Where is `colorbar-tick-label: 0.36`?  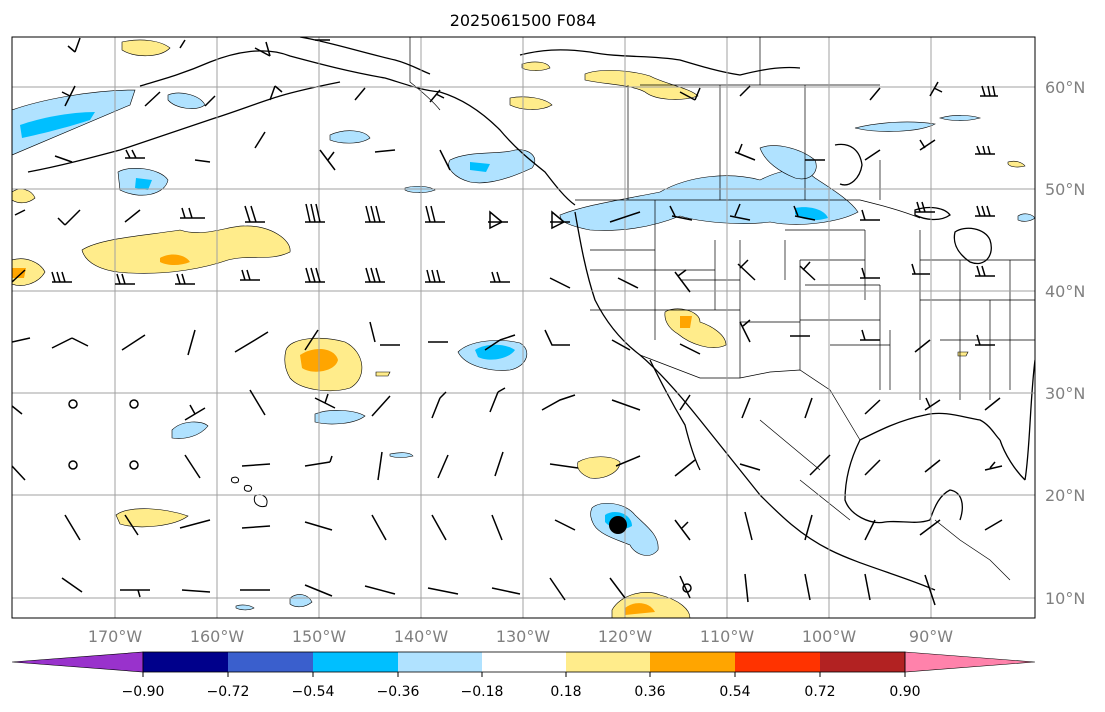
colorbar-tick-label: 0.36 is located at coordinates (649, 692).